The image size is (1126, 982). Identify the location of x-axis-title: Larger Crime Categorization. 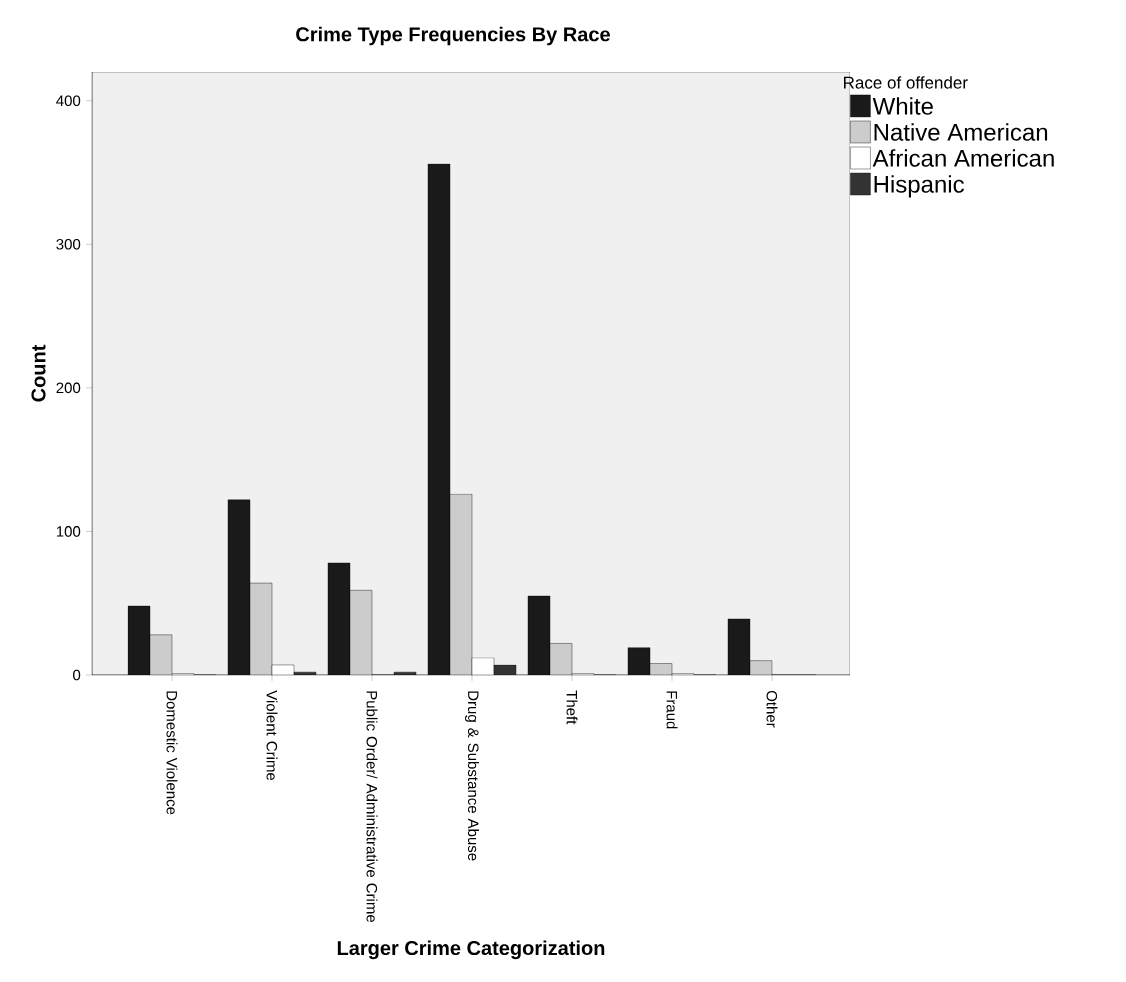
(471, 950).